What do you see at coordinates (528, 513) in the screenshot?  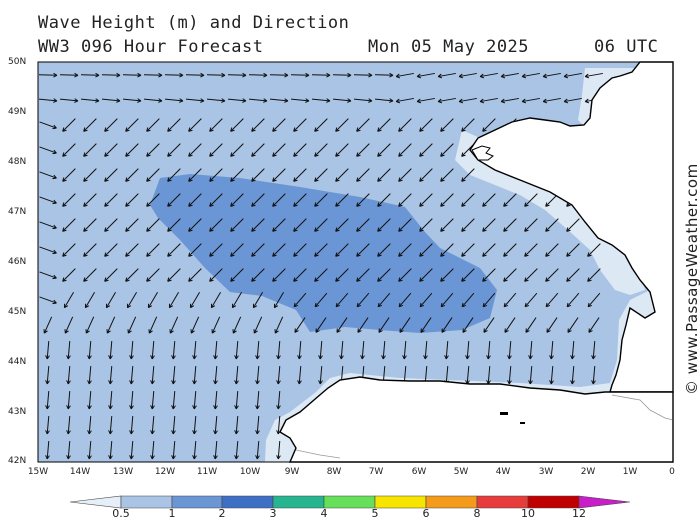 I see `colorbar-label-10: 10` at bounding box center [528, 513].